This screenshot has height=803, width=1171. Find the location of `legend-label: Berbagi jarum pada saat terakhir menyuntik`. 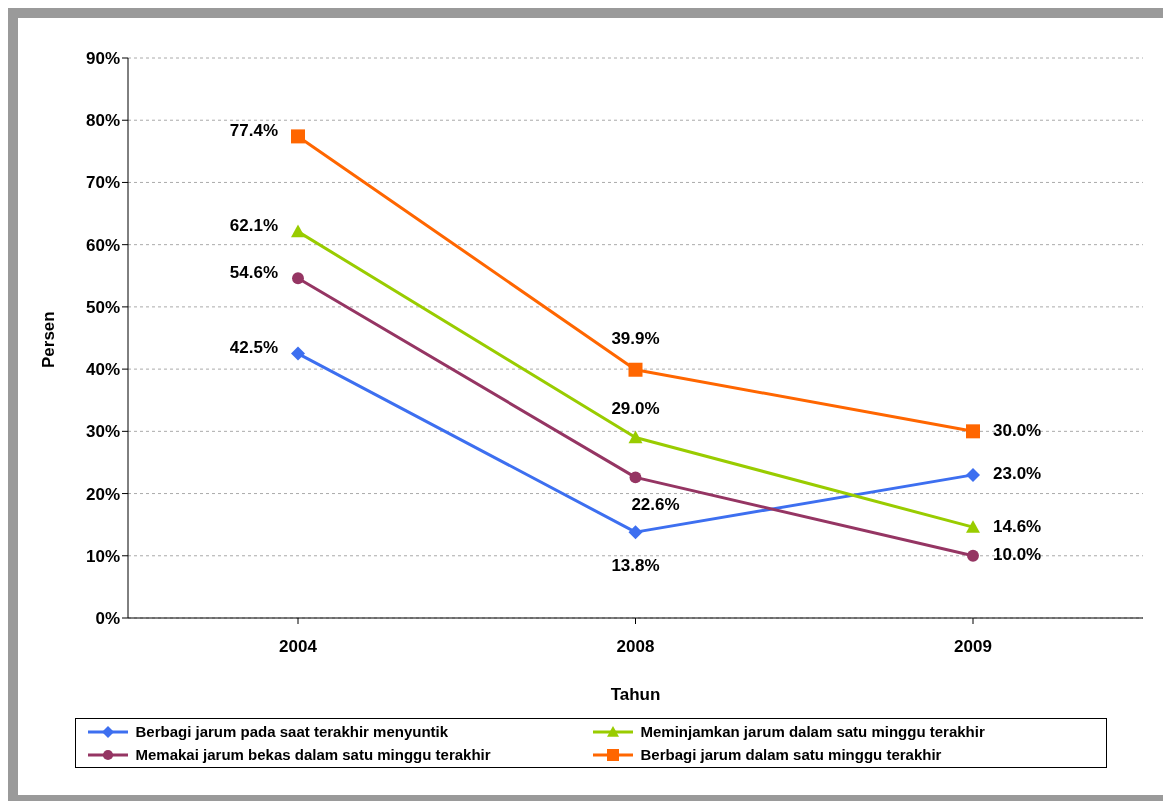

legend-label: Berbagi jarum pada saat terakhir menyuntik is located at coordinates (292, 731).